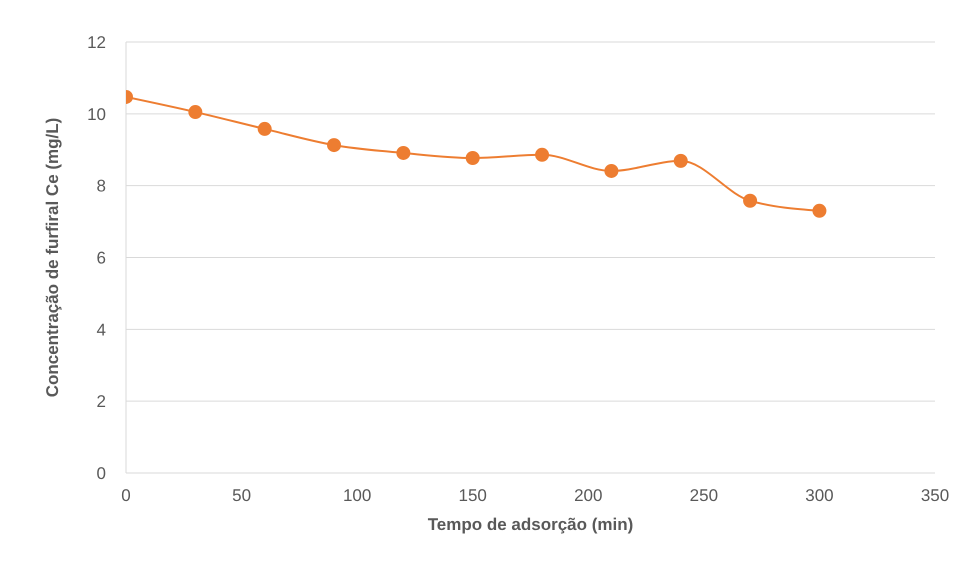 The height and width of the screenshot is (580, 968). Describe the element at coordinates (101, 186) in the screenshot. I see `y-tick-label: 8` at that location.